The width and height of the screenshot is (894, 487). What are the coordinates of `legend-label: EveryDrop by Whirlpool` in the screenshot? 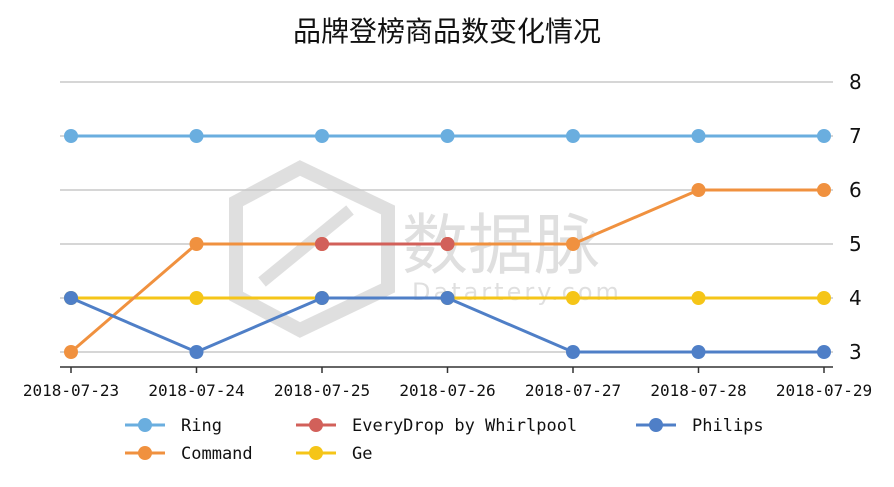 It's located at (464, 426).